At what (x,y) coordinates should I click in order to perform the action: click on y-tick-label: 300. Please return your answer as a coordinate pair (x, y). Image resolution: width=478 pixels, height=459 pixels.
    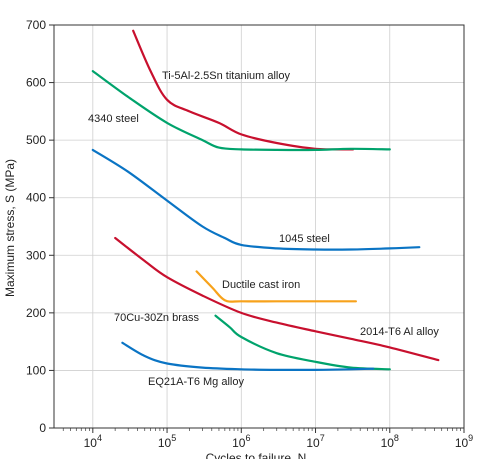
    Looking at the image, I should click on (36, 255).